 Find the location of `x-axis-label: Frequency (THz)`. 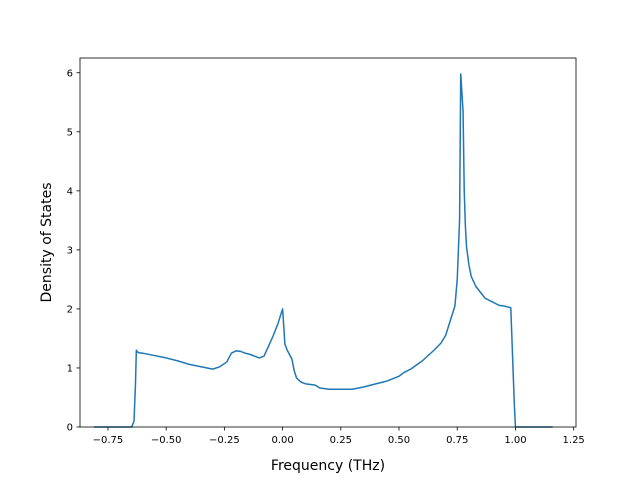

x-axis-label: Frequency (THz) is located at coordinates (328, 466).